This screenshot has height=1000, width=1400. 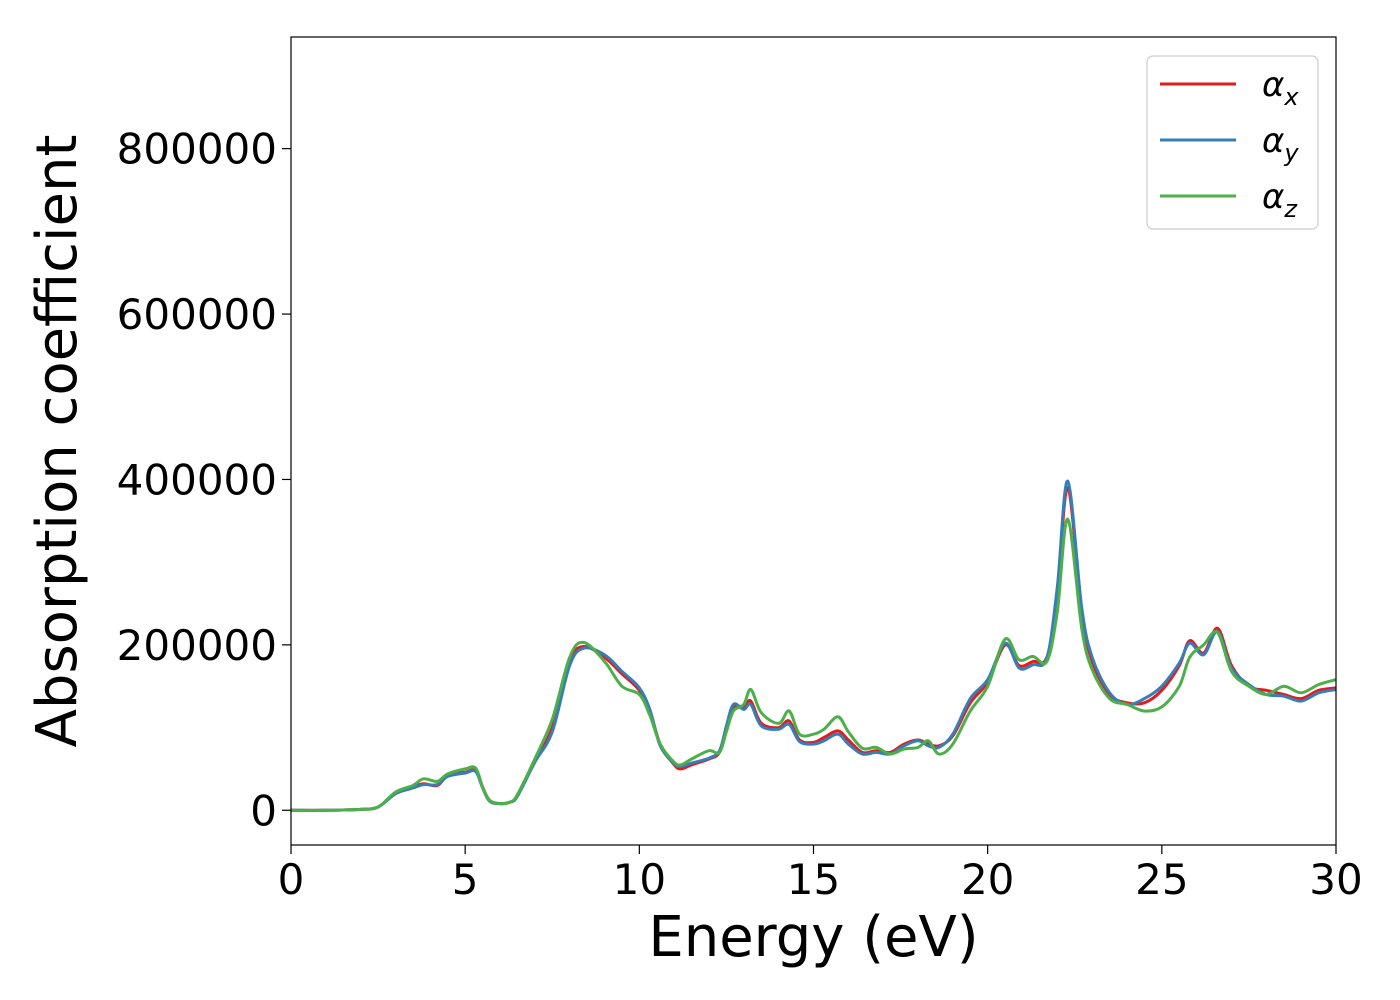 I want to click on x-axis-label: Energy (eV), so click(x=813, y=937).